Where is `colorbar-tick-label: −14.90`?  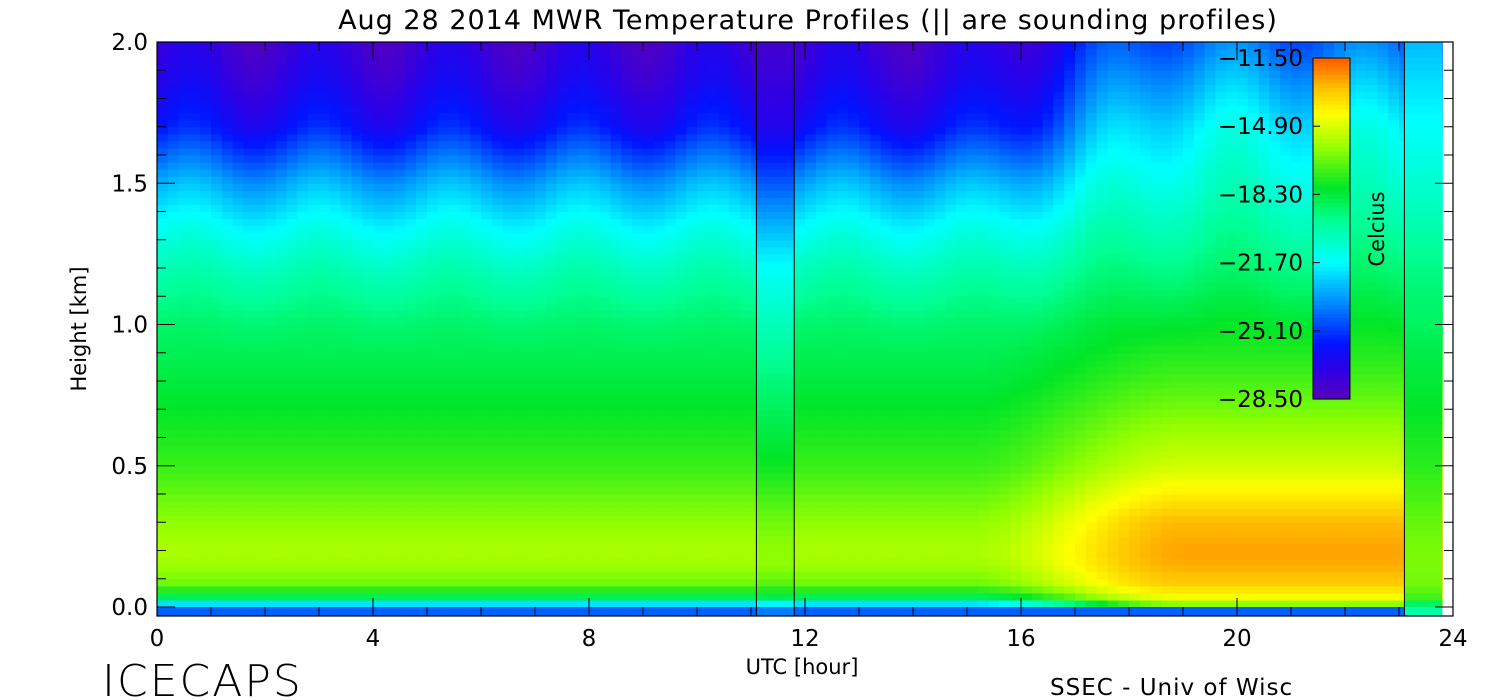
colorbar-tick-label: −14.90 is located at coordinates (1260, 127).